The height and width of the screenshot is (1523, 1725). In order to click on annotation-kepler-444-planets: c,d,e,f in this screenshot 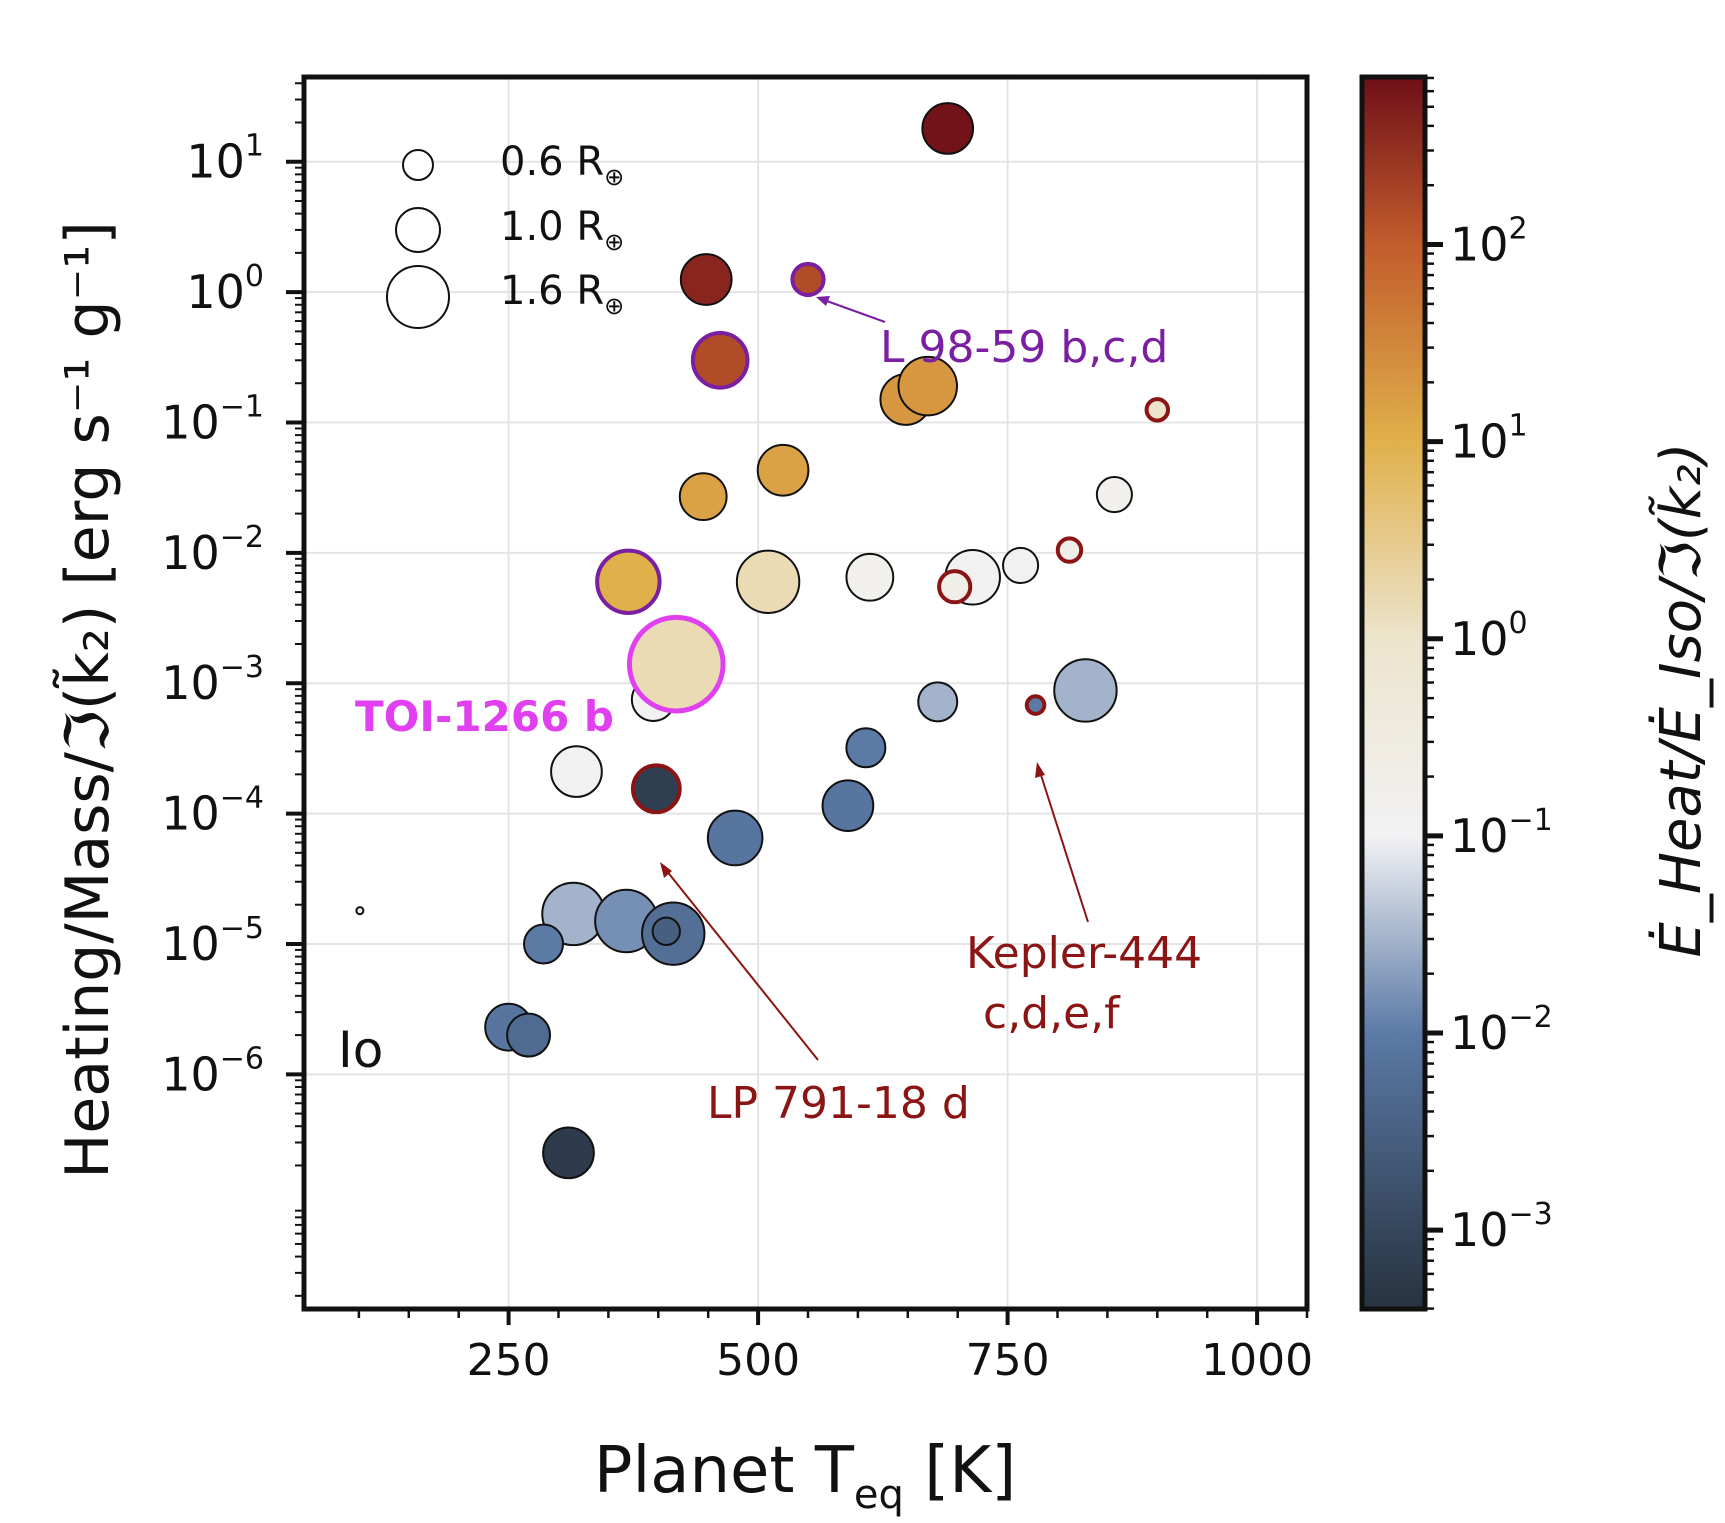, I will do `click(1052, 1013)`.